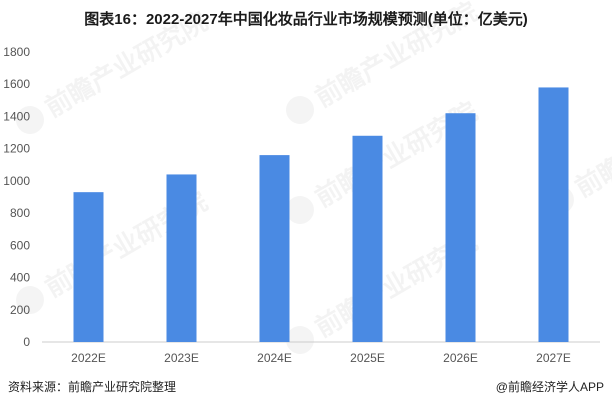 Image resolution: width=612 pixels, height=407 pixels. I want to click on credit-note: @前瞻经济学人APP, so click(549, 387).